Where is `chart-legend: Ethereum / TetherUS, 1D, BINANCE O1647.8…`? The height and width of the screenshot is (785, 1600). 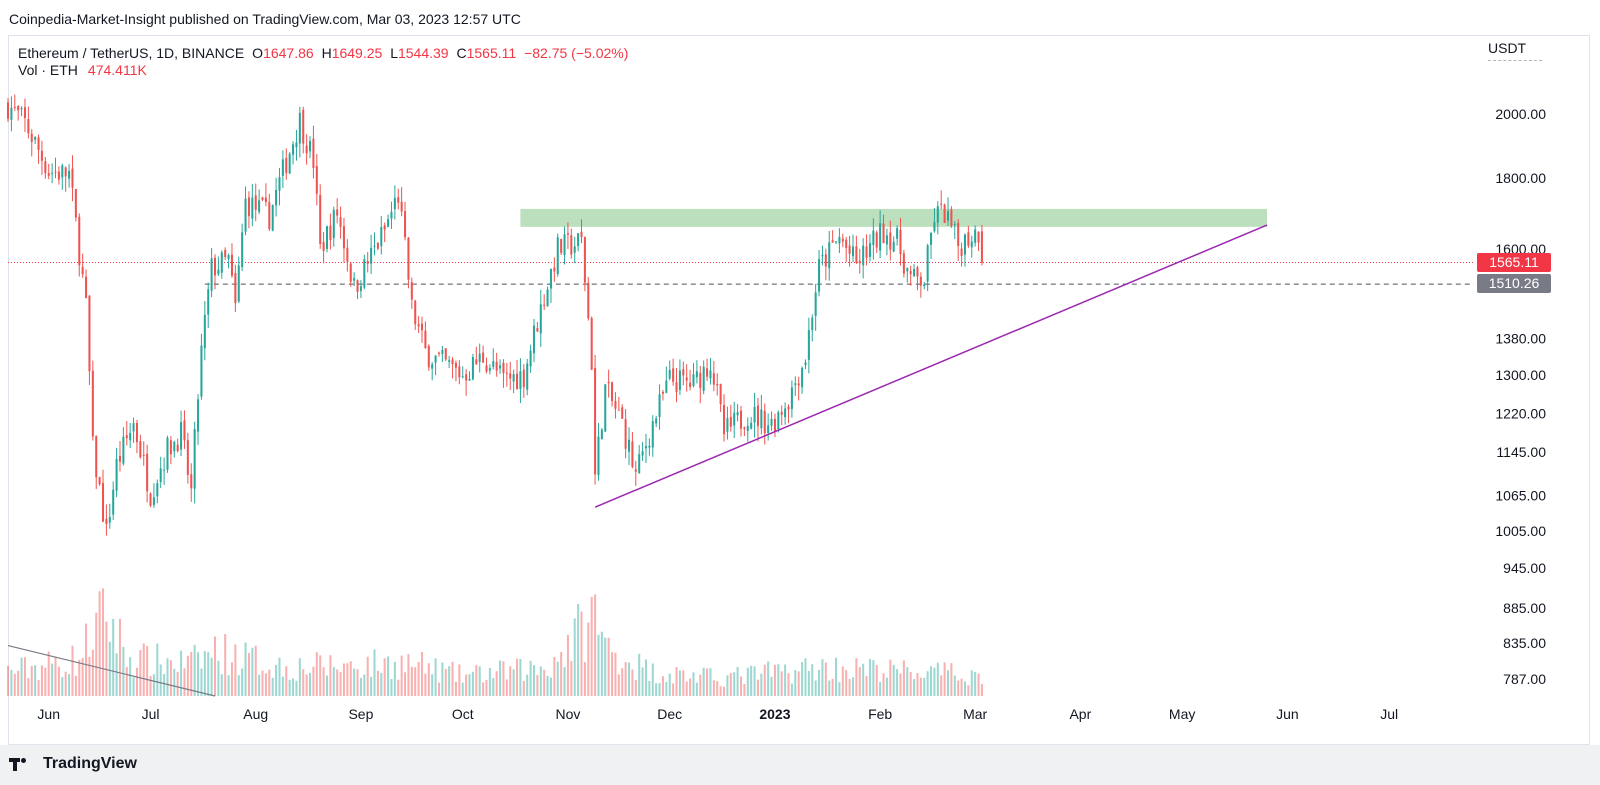
chart-legend: Ethereum / TetherUS, 1D, BINANCE O1647.8… is located at coordinates (323, 53).